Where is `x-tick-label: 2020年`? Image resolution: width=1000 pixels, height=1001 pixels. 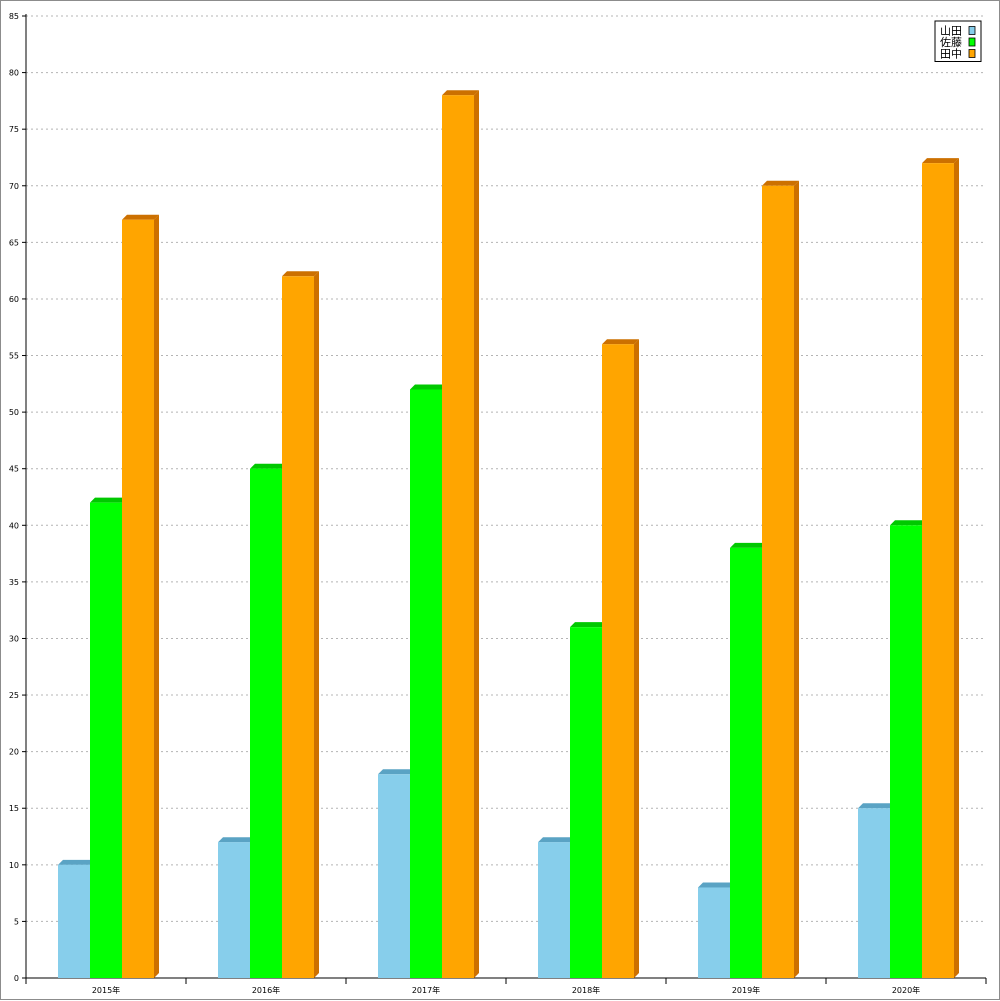
x-tick-label: 2020年 is located at coordinates (906, 990).